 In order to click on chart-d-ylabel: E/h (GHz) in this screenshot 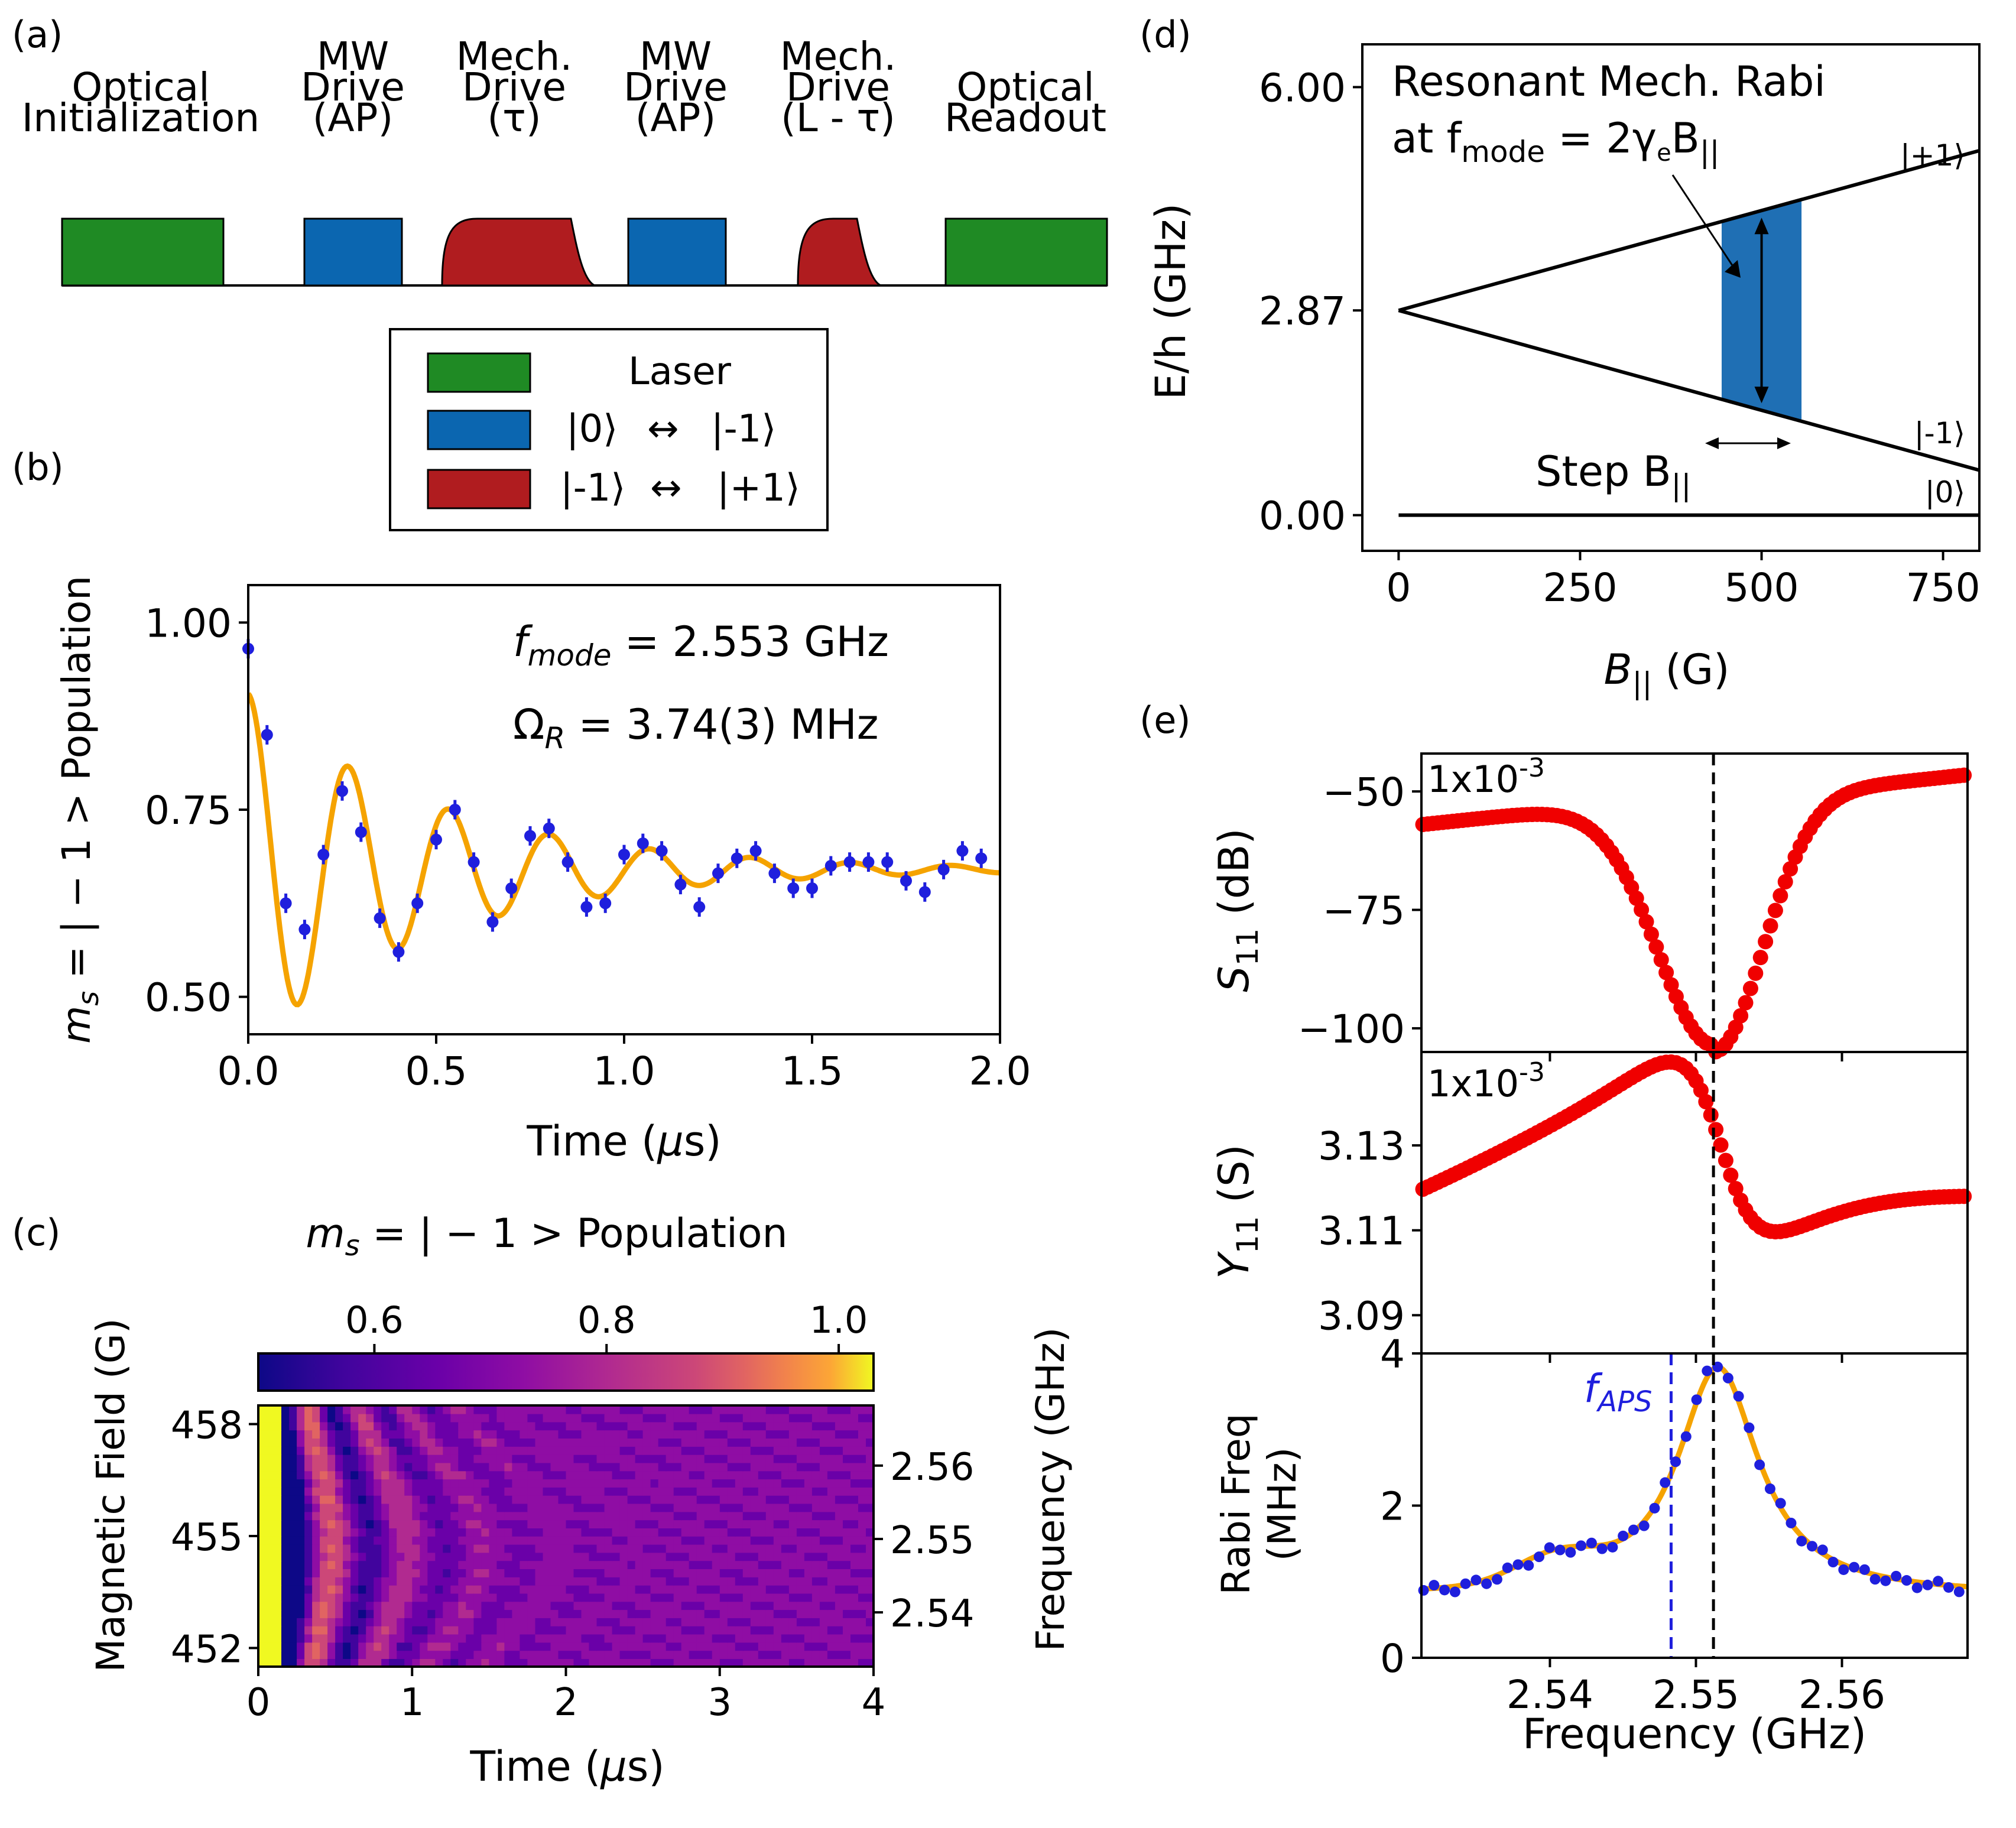, I will do `click(1171, 301)`.